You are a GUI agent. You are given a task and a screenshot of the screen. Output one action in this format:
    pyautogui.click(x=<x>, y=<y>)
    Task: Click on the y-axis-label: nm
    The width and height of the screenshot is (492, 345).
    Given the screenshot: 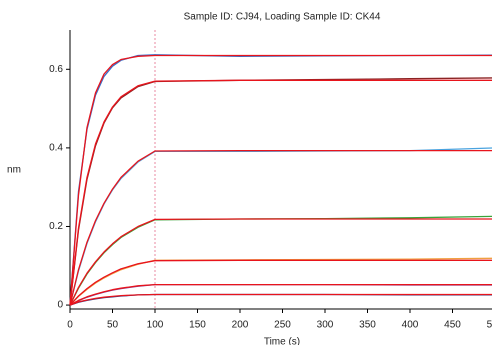 What is the action you would take?
    pyautogui.click(x=14, y=170)
    